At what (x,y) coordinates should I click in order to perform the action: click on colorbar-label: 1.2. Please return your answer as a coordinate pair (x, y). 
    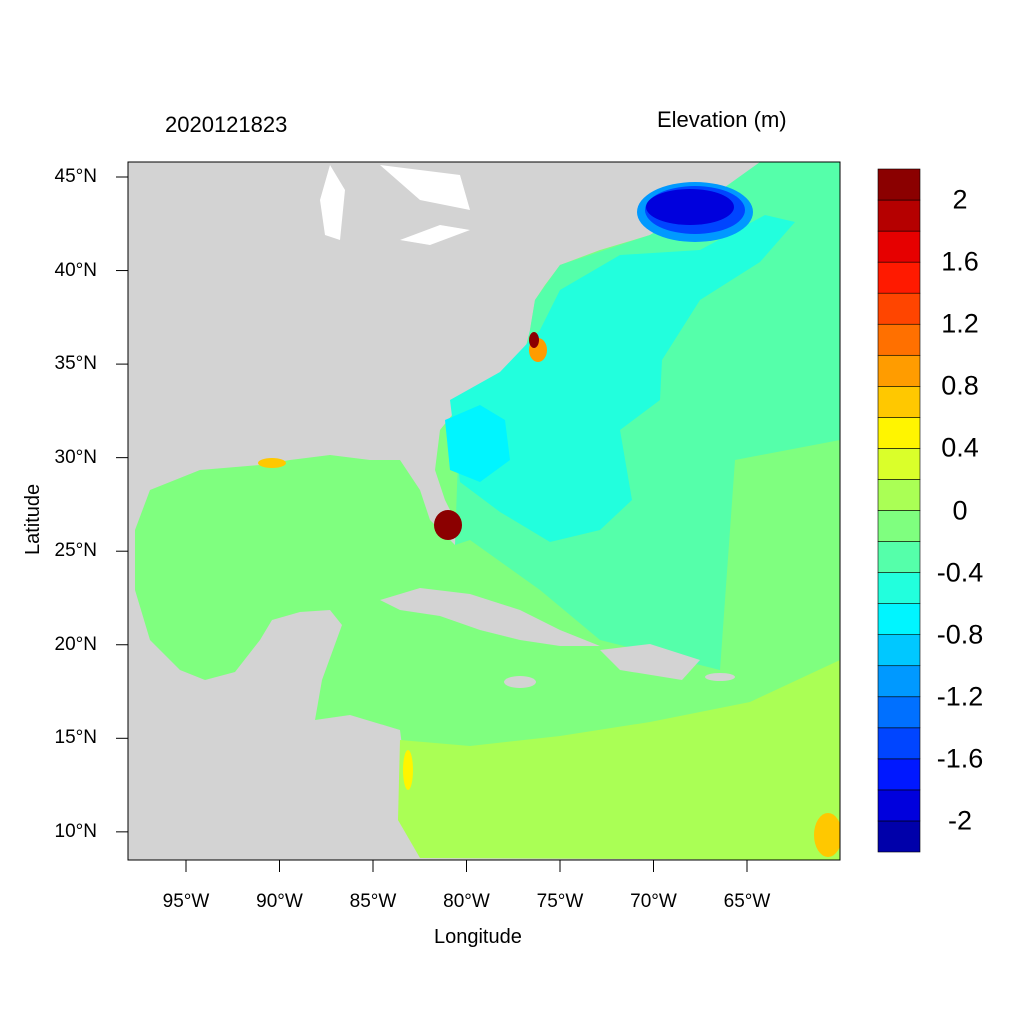
    Looking at the image, I should click on (960, 323).